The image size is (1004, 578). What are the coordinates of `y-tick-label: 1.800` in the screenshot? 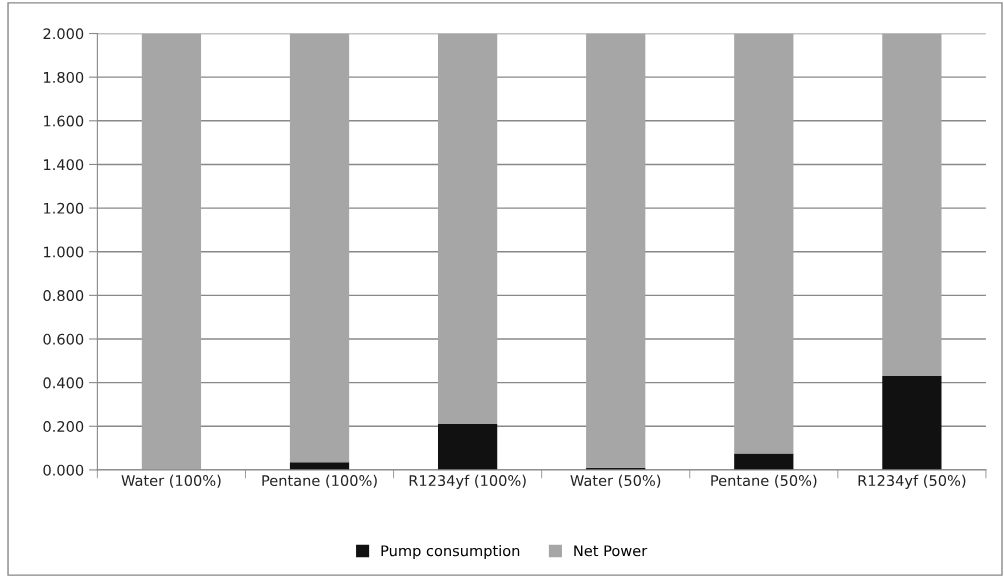 It's located at (64, 77).